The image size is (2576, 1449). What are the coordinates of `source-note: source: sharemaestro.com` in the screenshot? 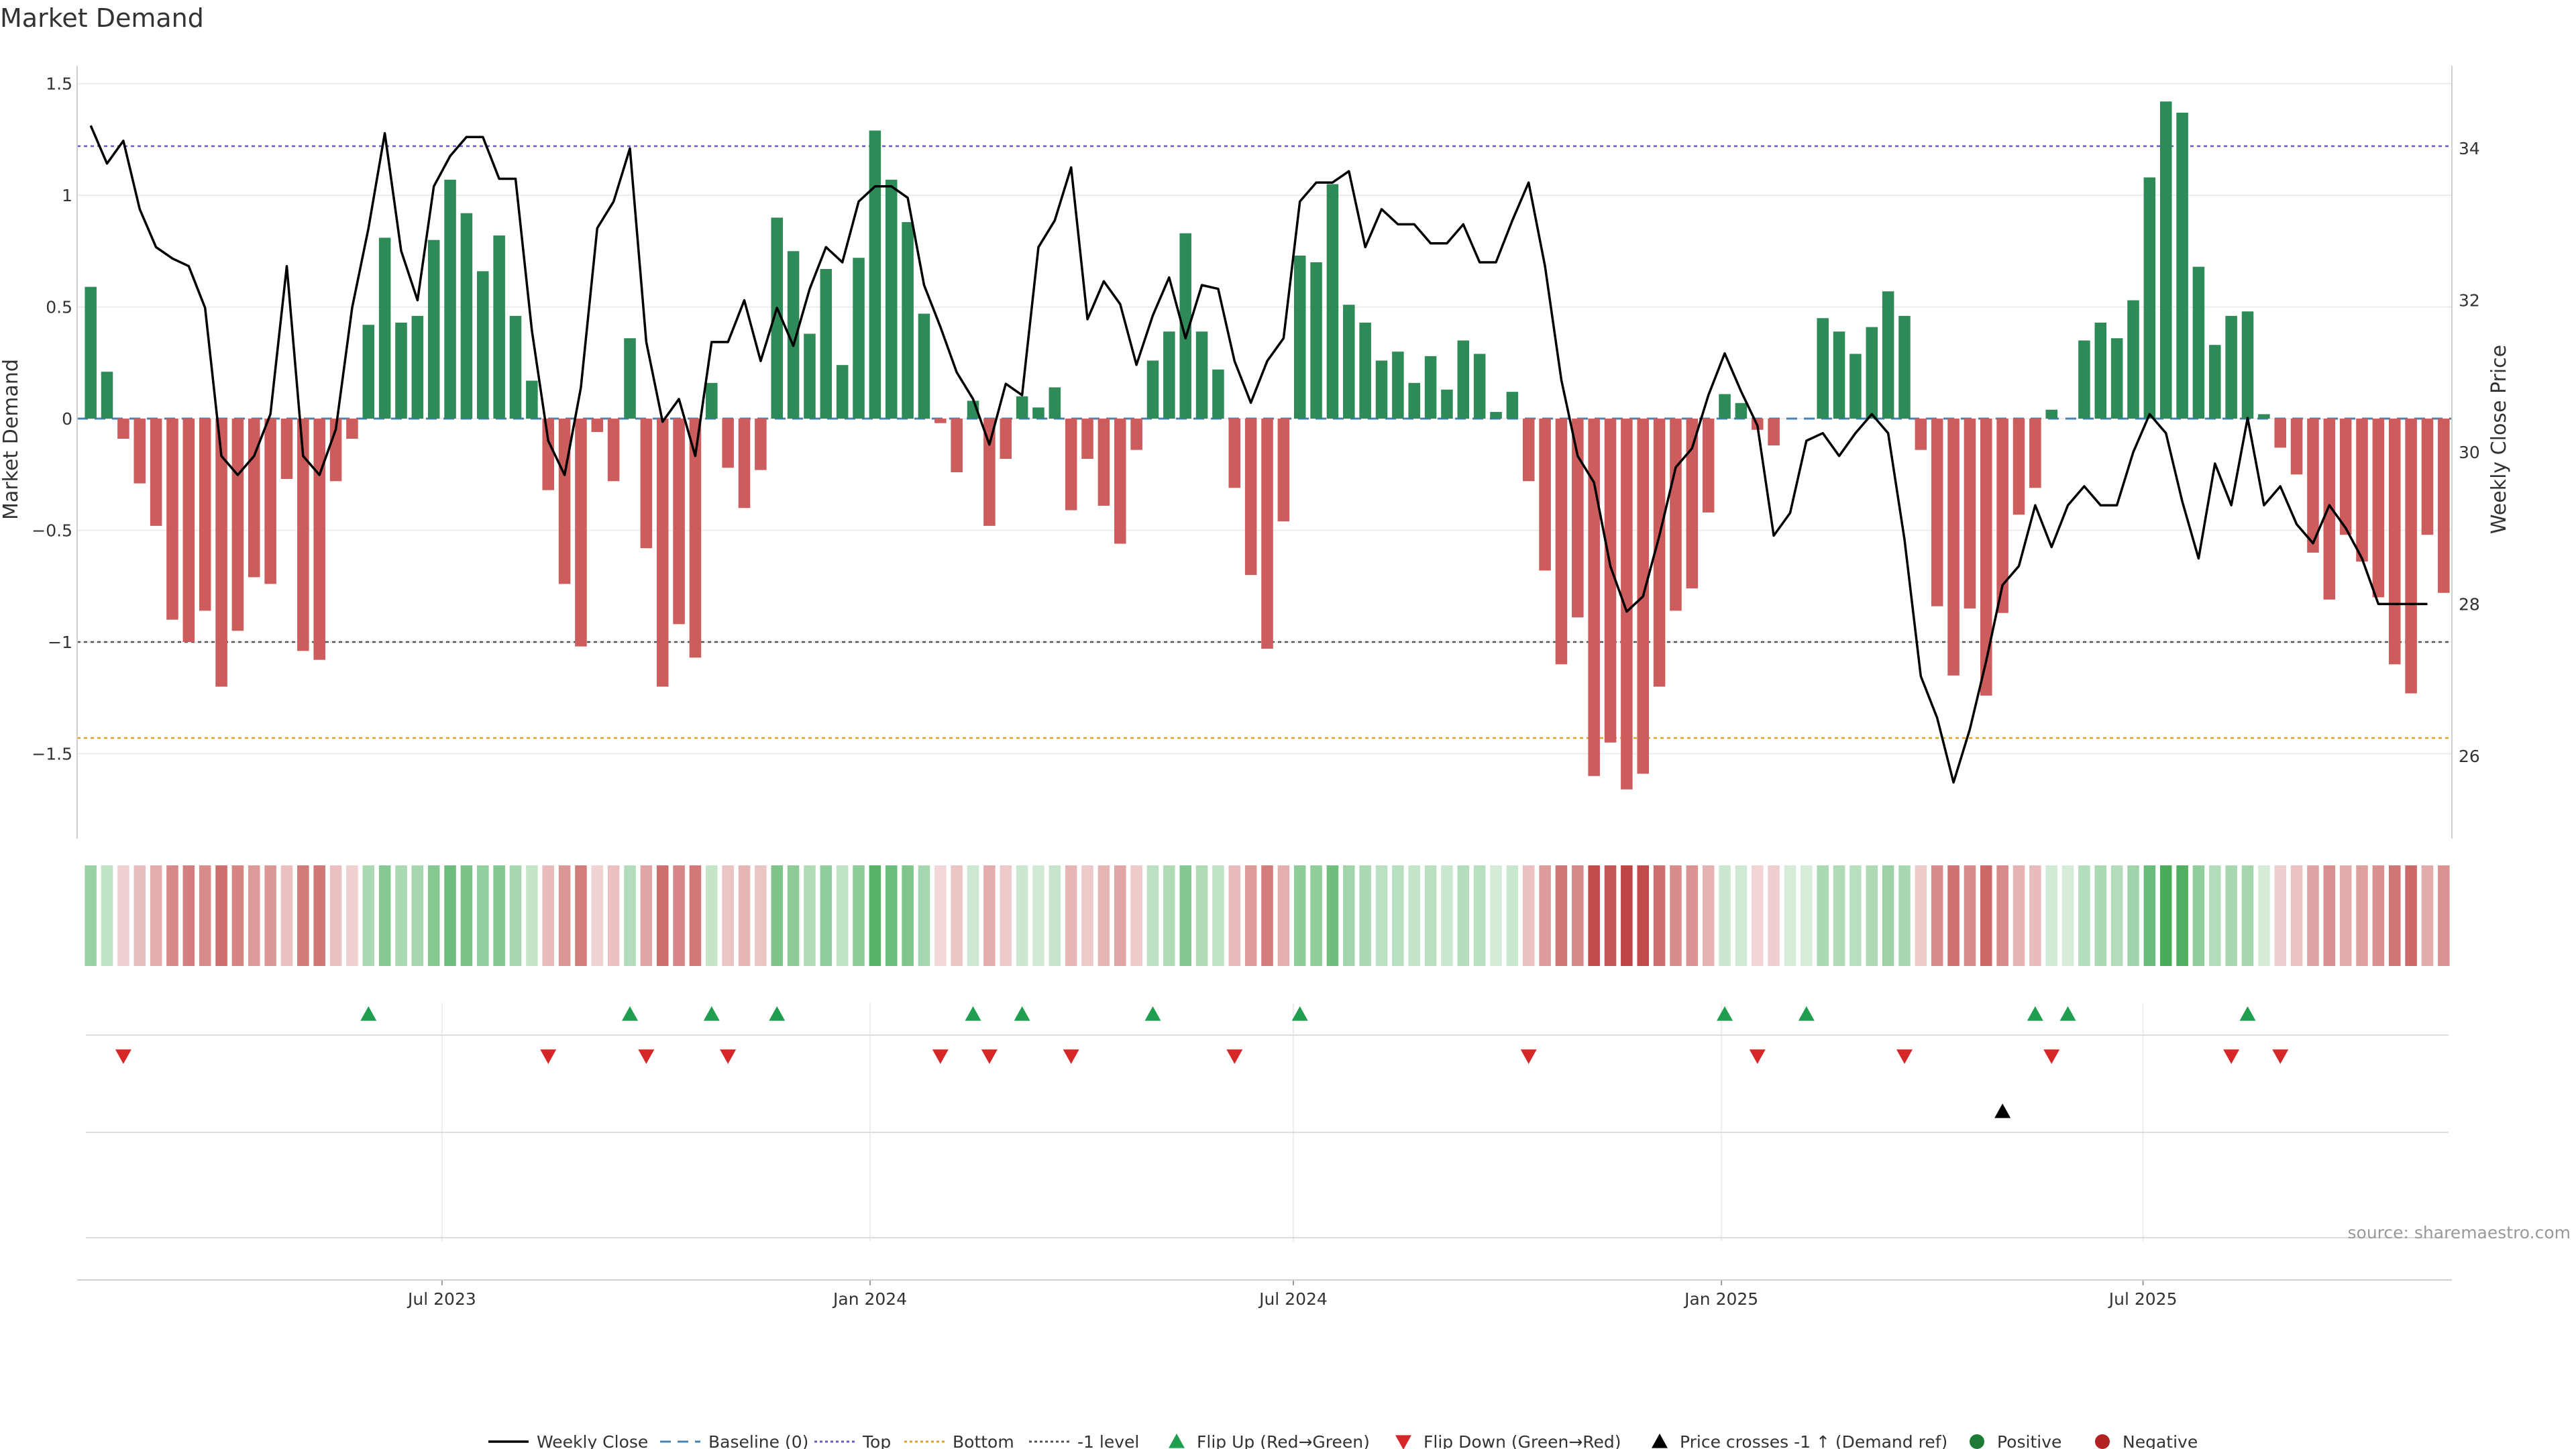 It's located at (2459, 1232).